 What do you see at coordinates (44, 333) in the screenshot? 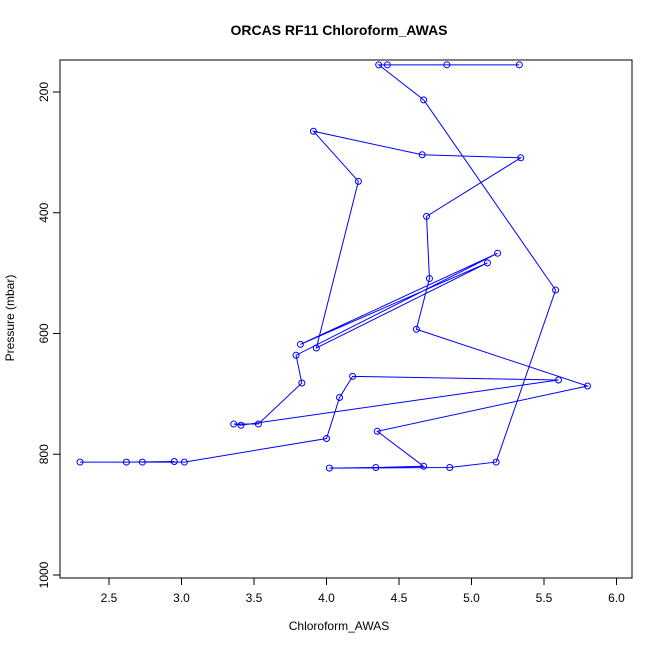
I see `y-tick-label: 600` at bounding box center [44, 333].